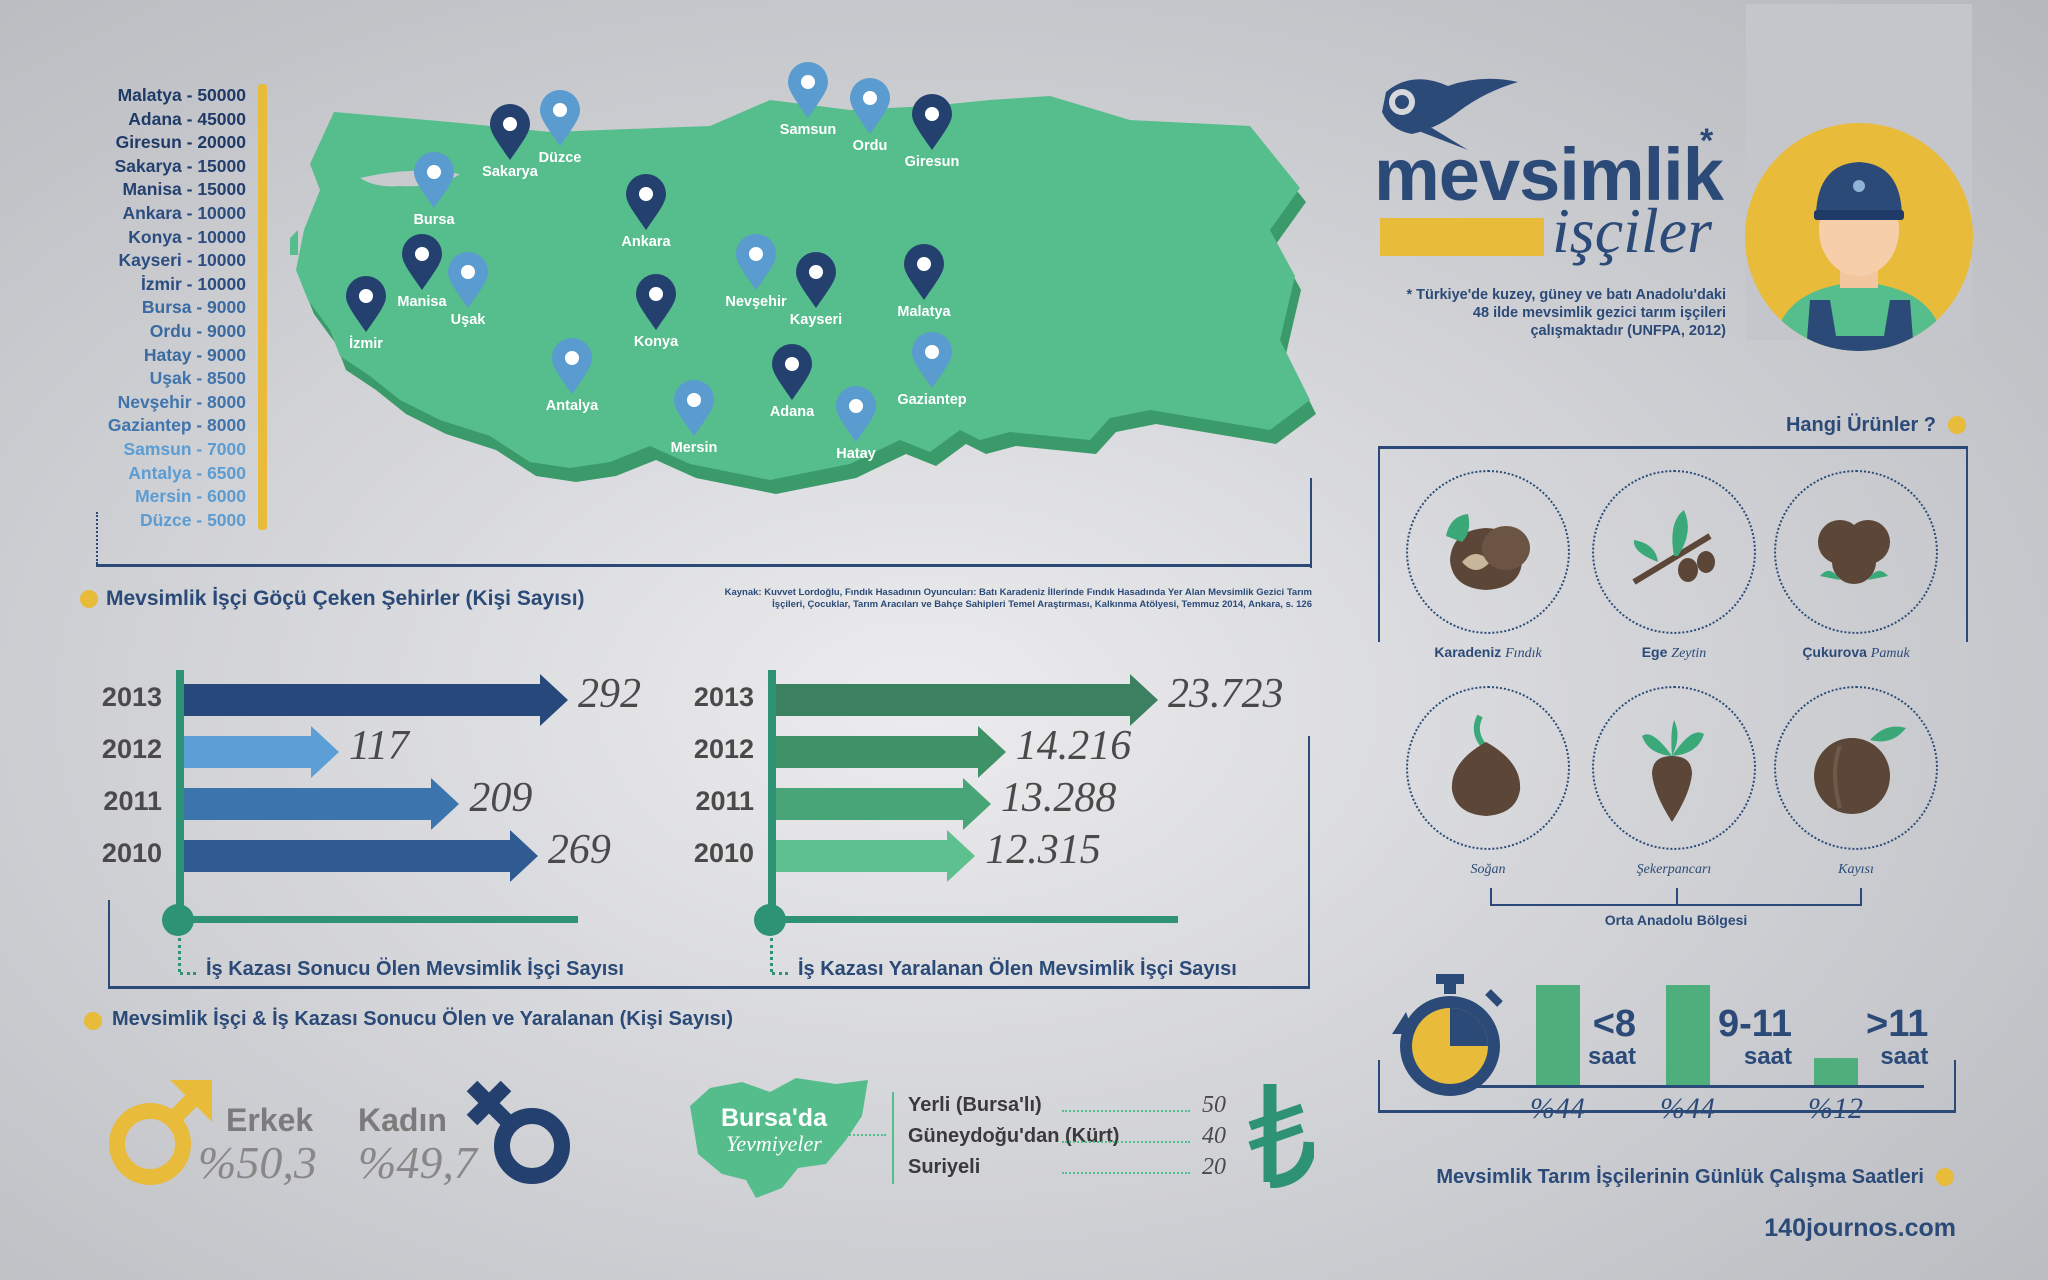 The width and height of the screenshot is (2048, 1280). Describe the element at coordinates (1656, 652) in the screenshot. I see `product-region: Ege` at that location.